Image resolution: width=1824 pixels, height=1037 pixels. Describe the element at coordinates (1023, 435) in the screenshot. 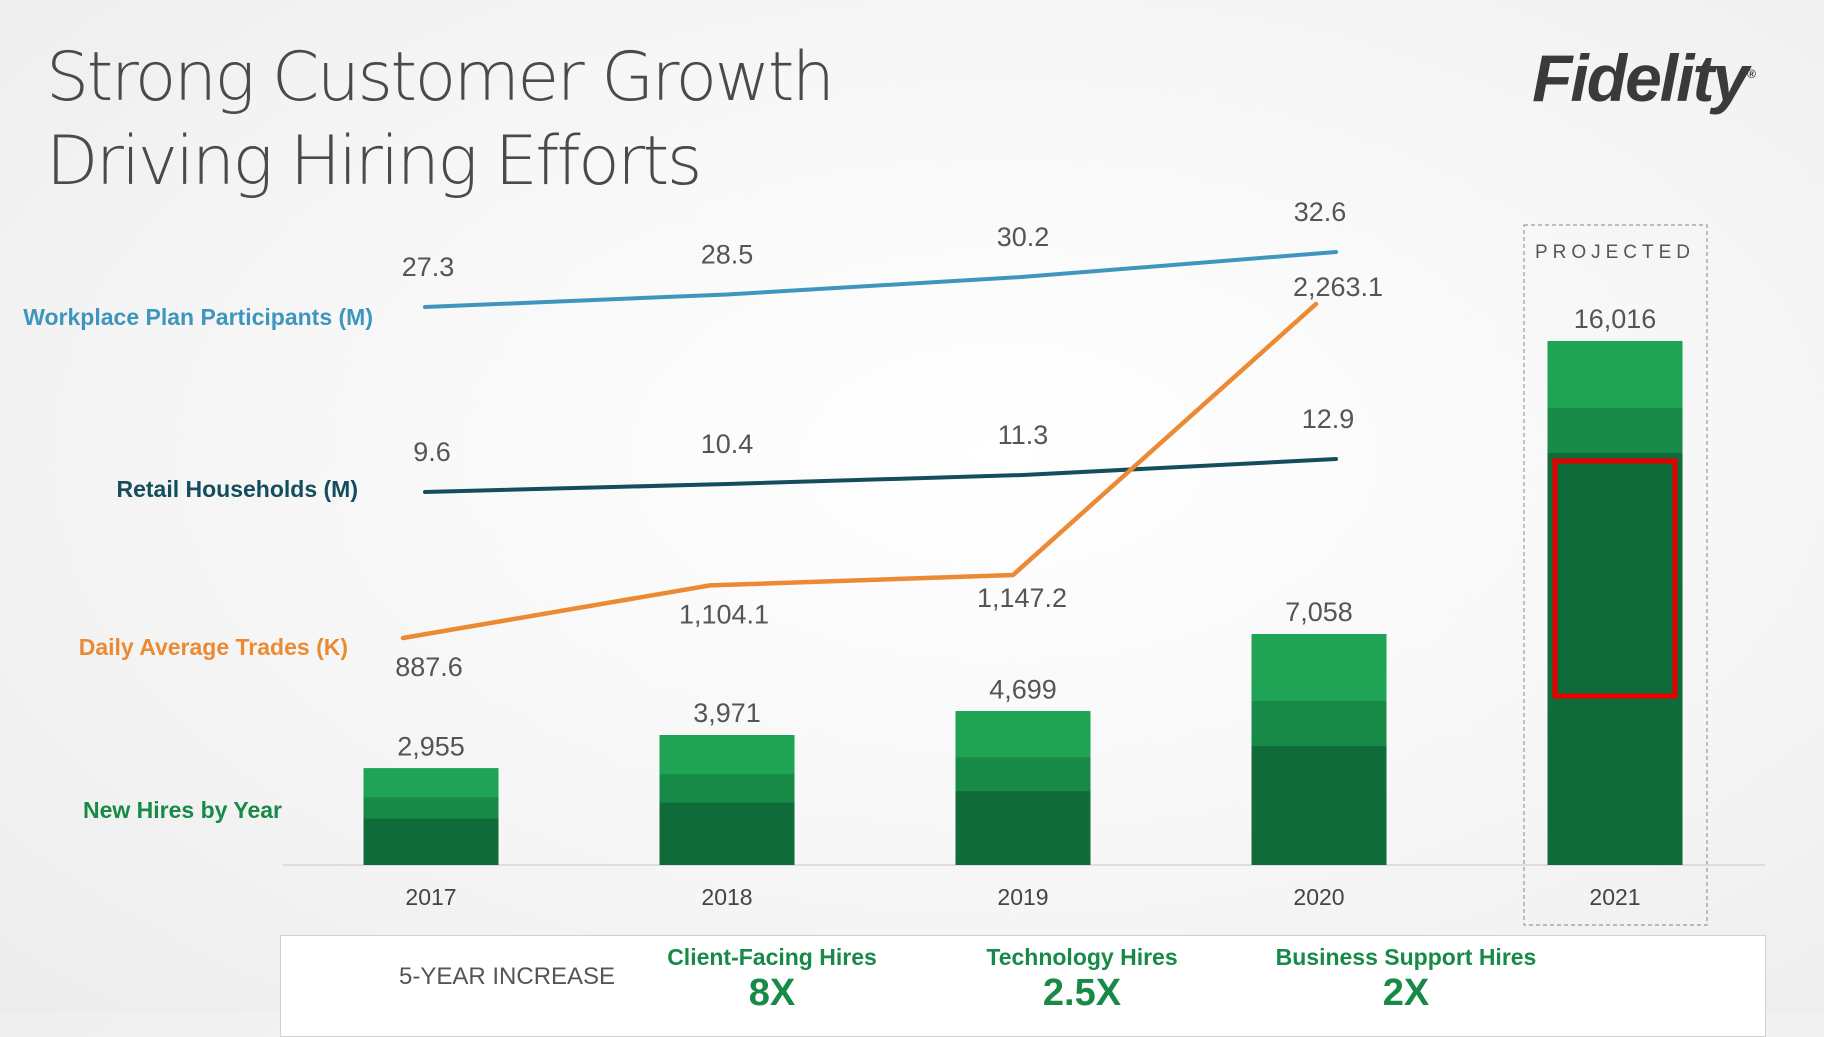

I see `data-label-retail-households-2019: 11.3` at that location.